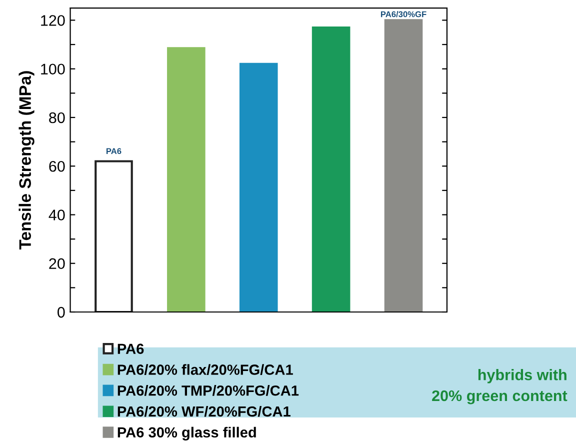  Describe the element at coordinates (57, 118) in the screenshot. I see `y-tick-label: 80` at that location.